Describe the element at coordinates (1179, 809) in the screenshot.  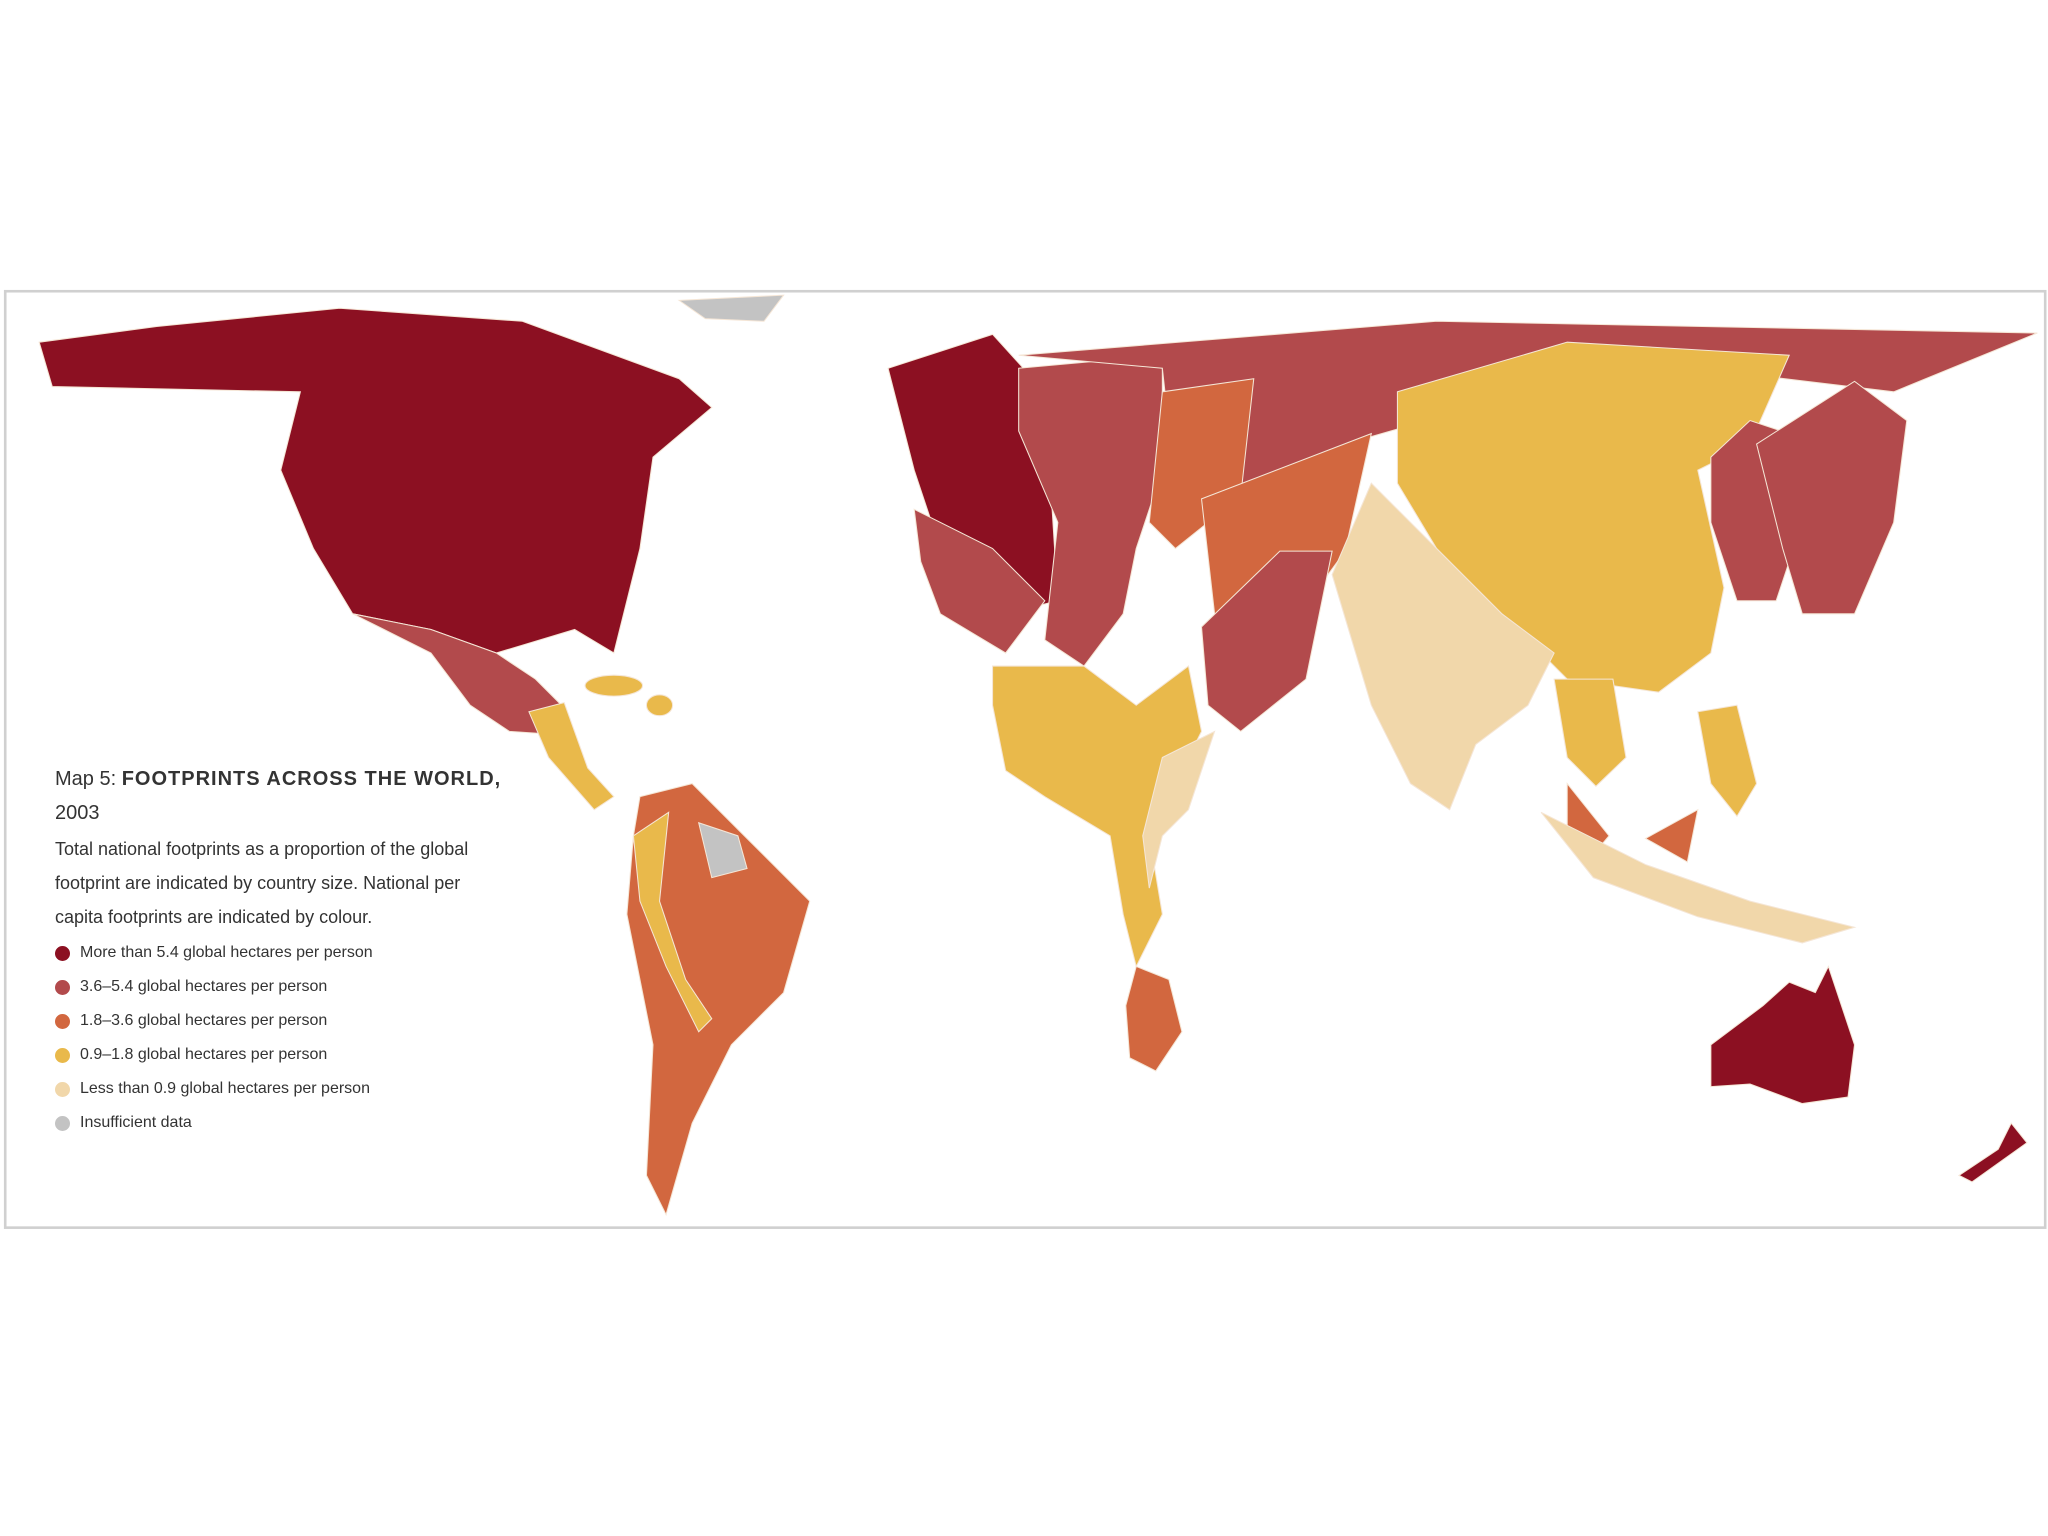
I see `east-africa` at that location.